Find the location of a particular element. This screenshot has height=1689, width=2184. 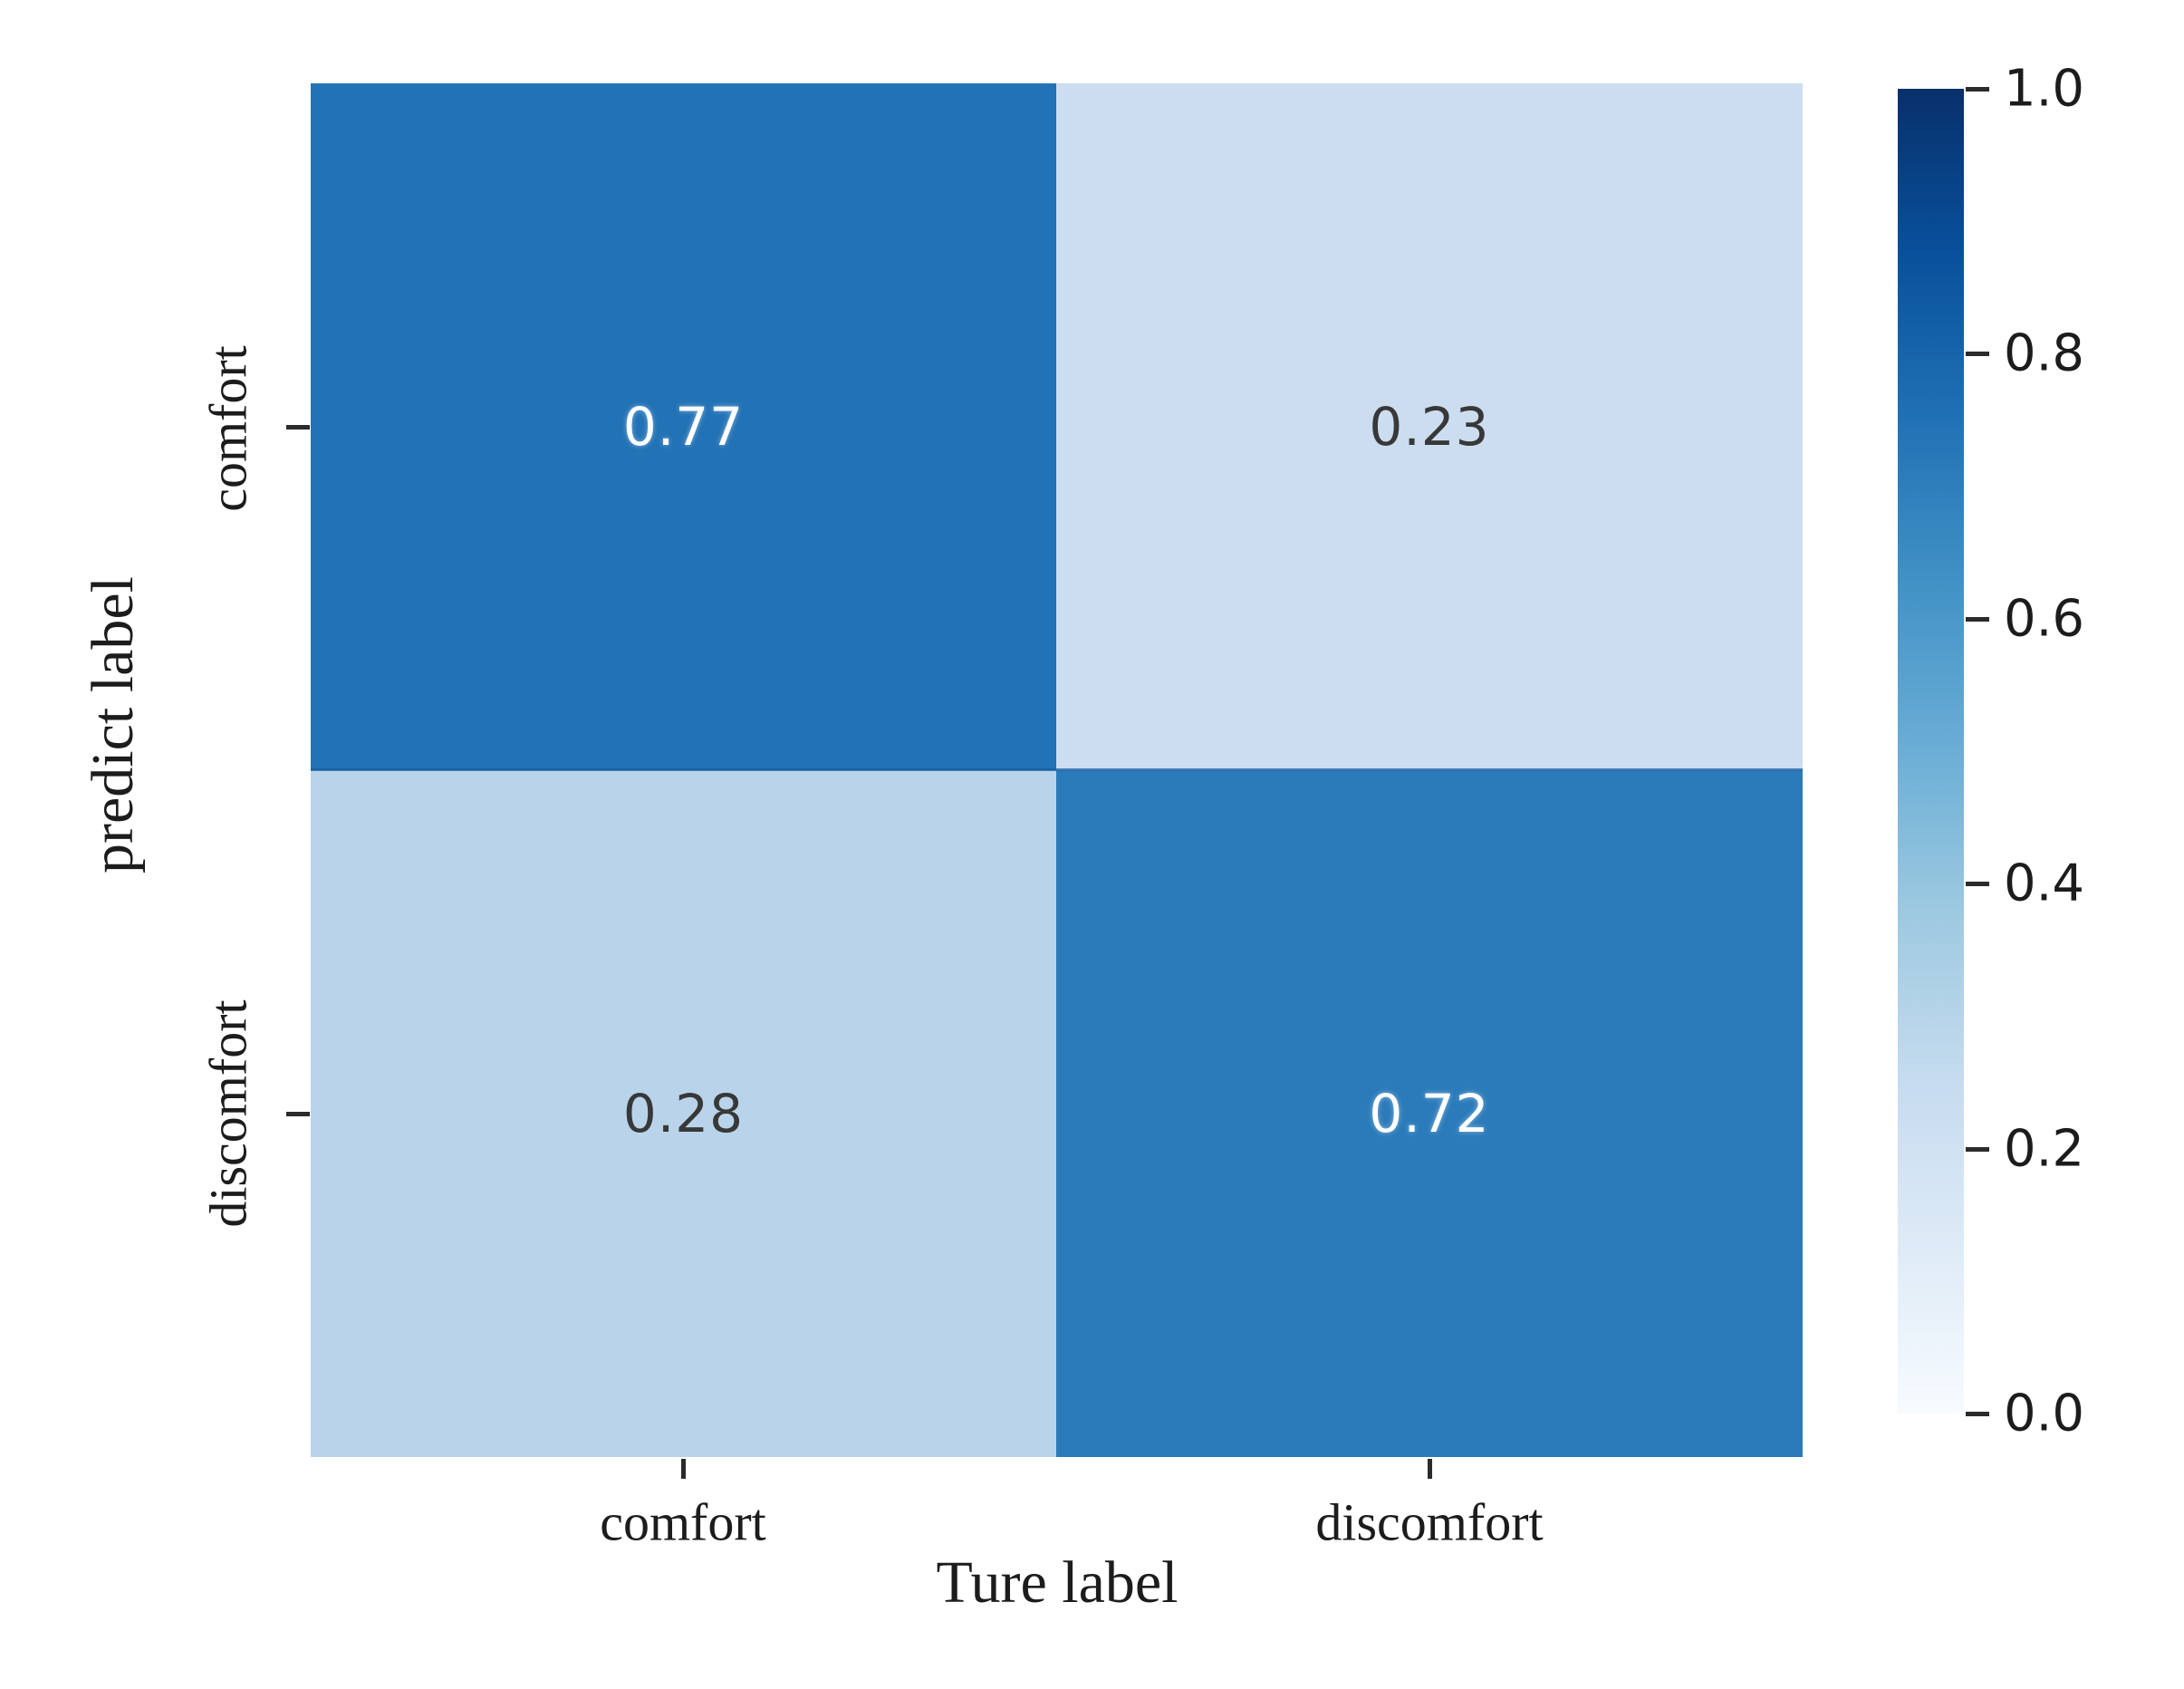

cell-value-r0c1: 0.23 is located at coordinates (1429, 427).